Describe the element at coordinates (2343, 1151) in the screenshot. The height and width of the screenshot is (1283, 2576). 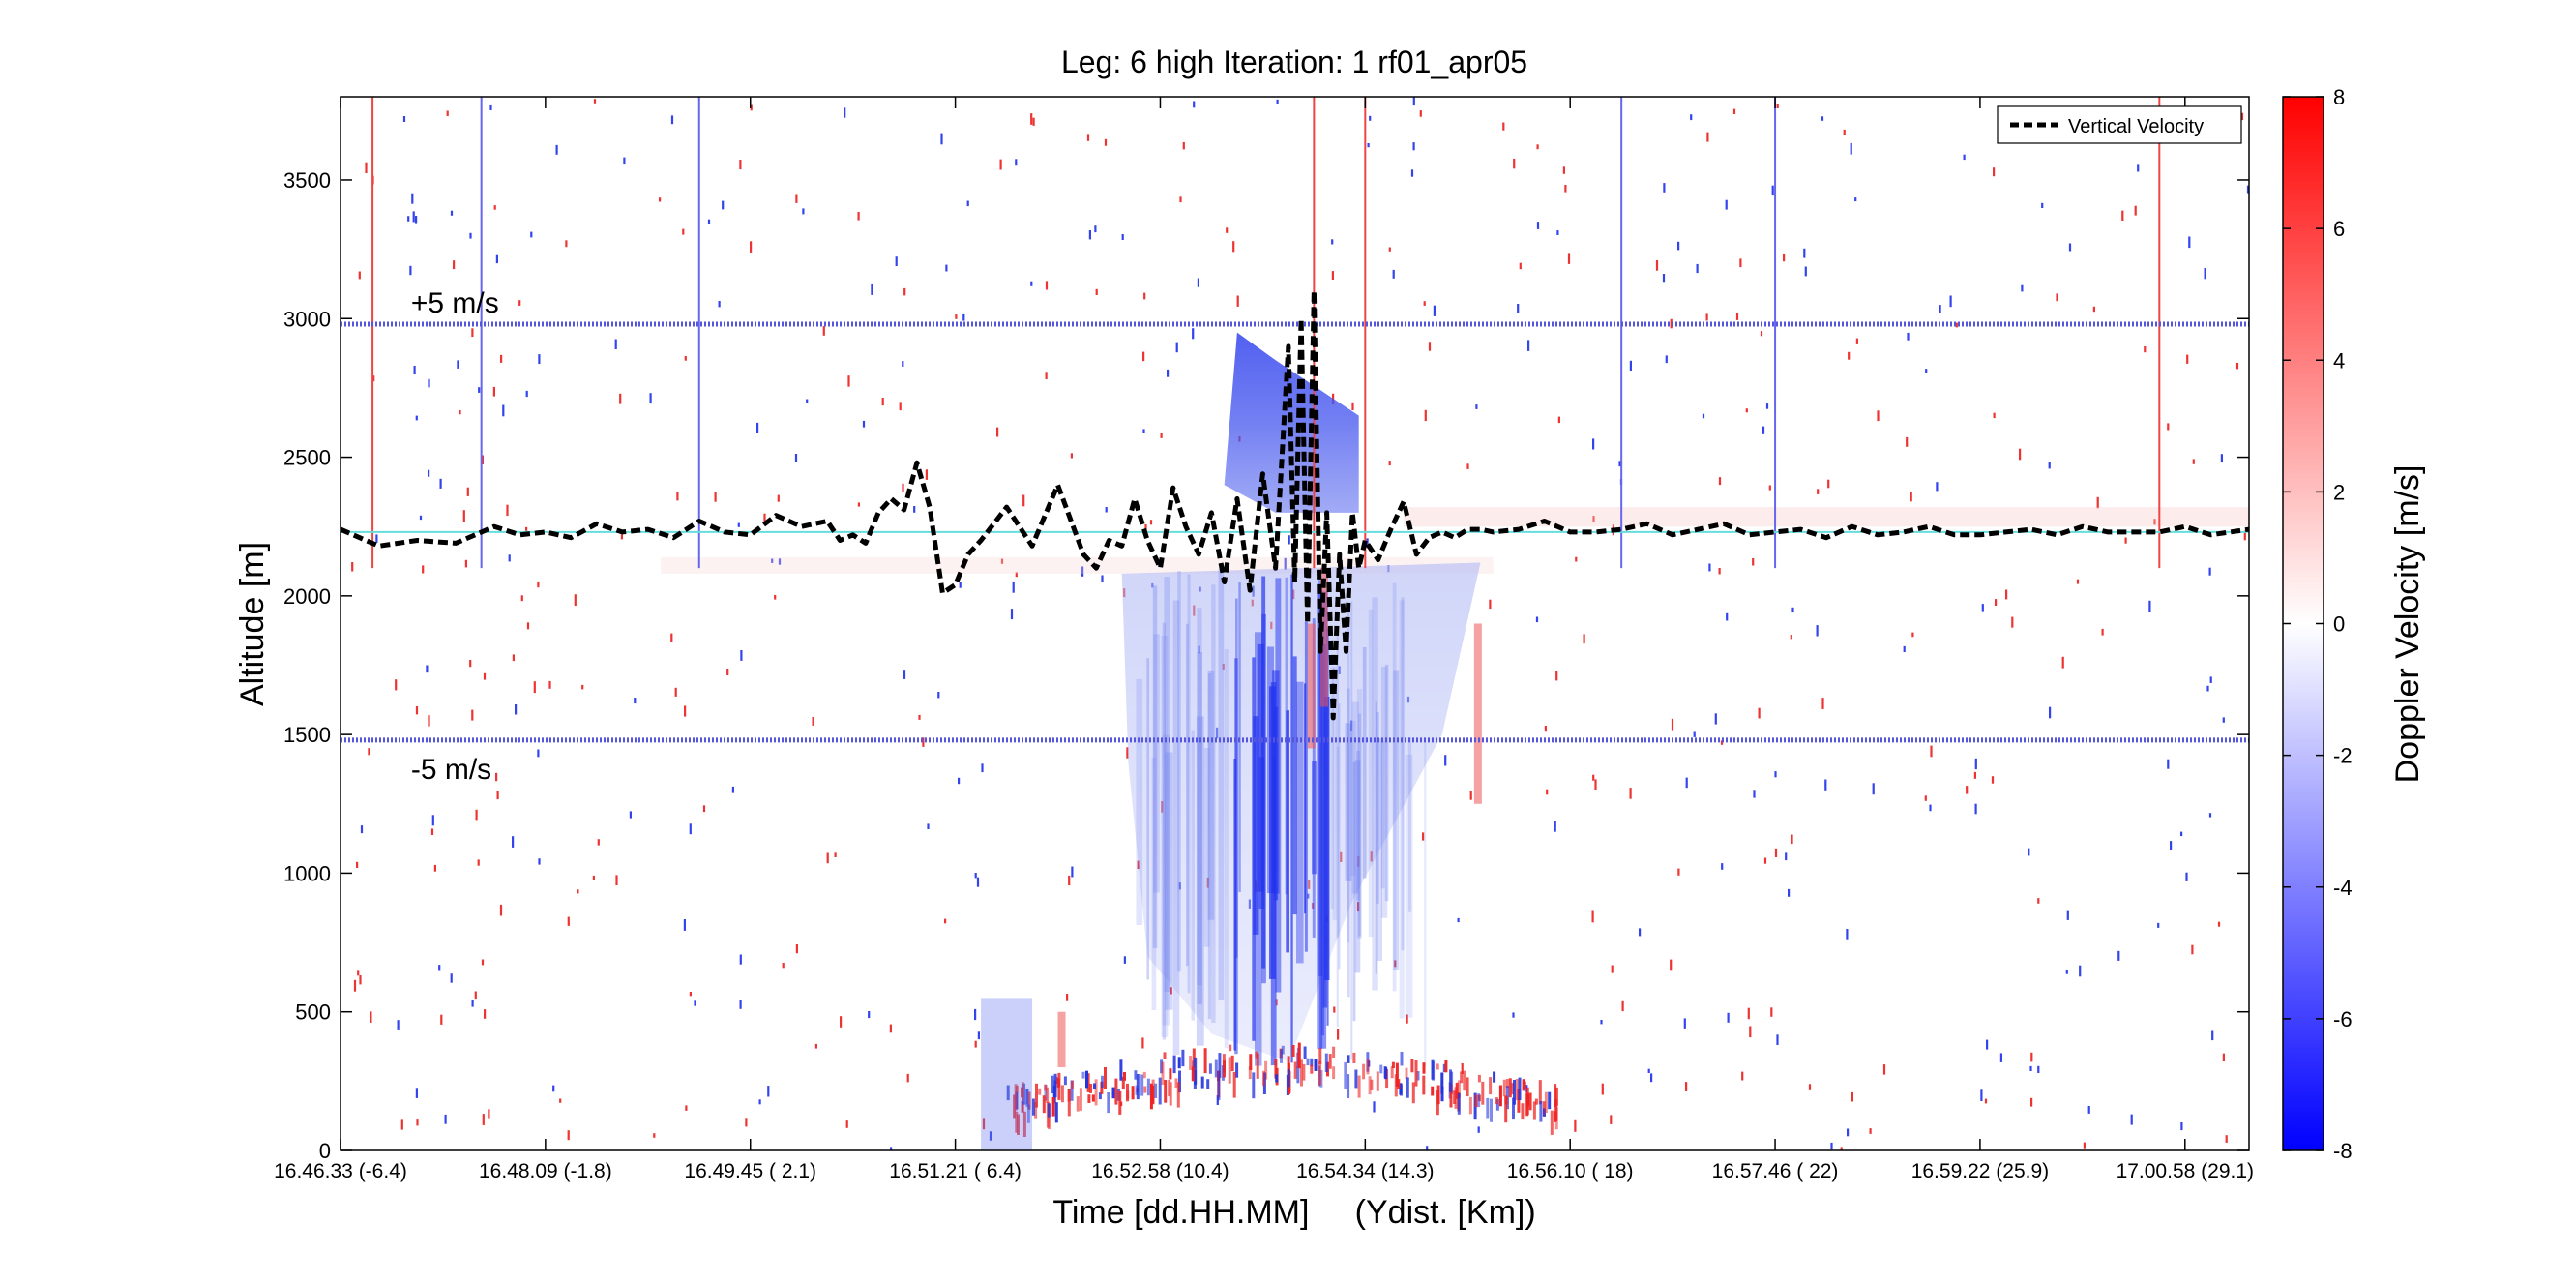
I see `colorbar-tick-label: -8` at that location.